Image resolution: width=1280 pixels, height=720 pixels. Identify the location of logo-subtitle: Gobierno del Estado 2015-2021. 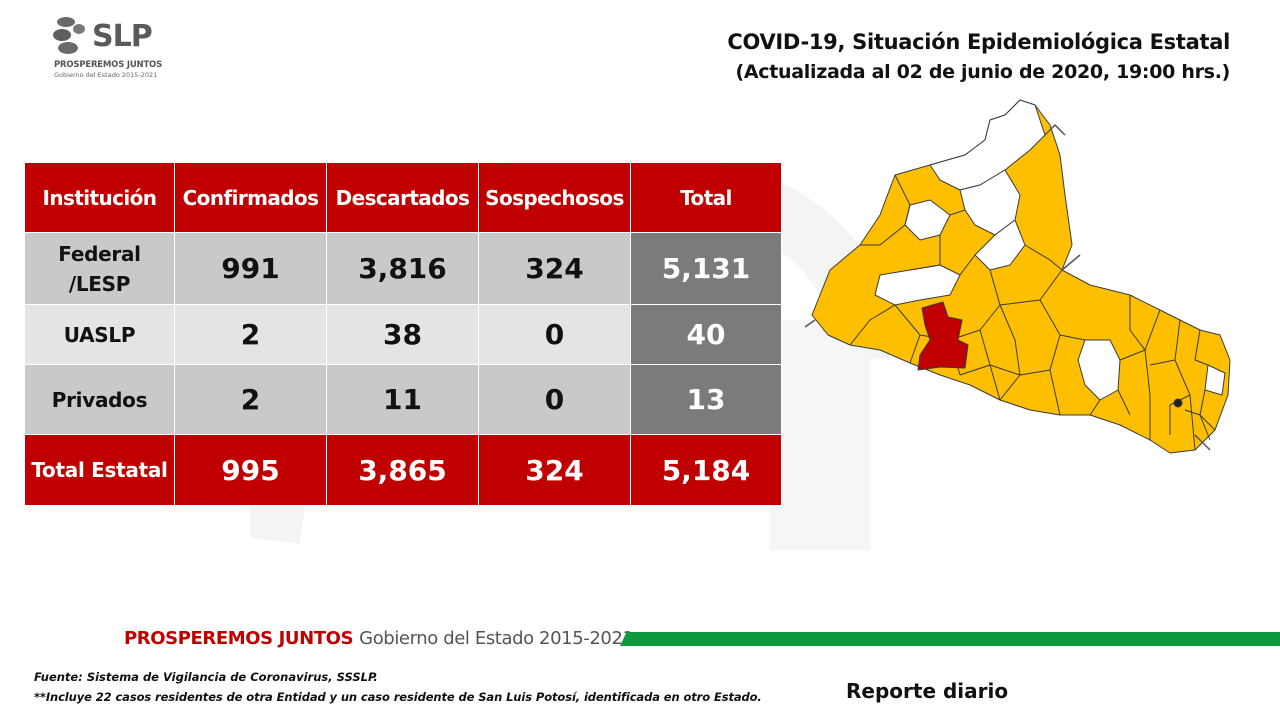
(106, 75).